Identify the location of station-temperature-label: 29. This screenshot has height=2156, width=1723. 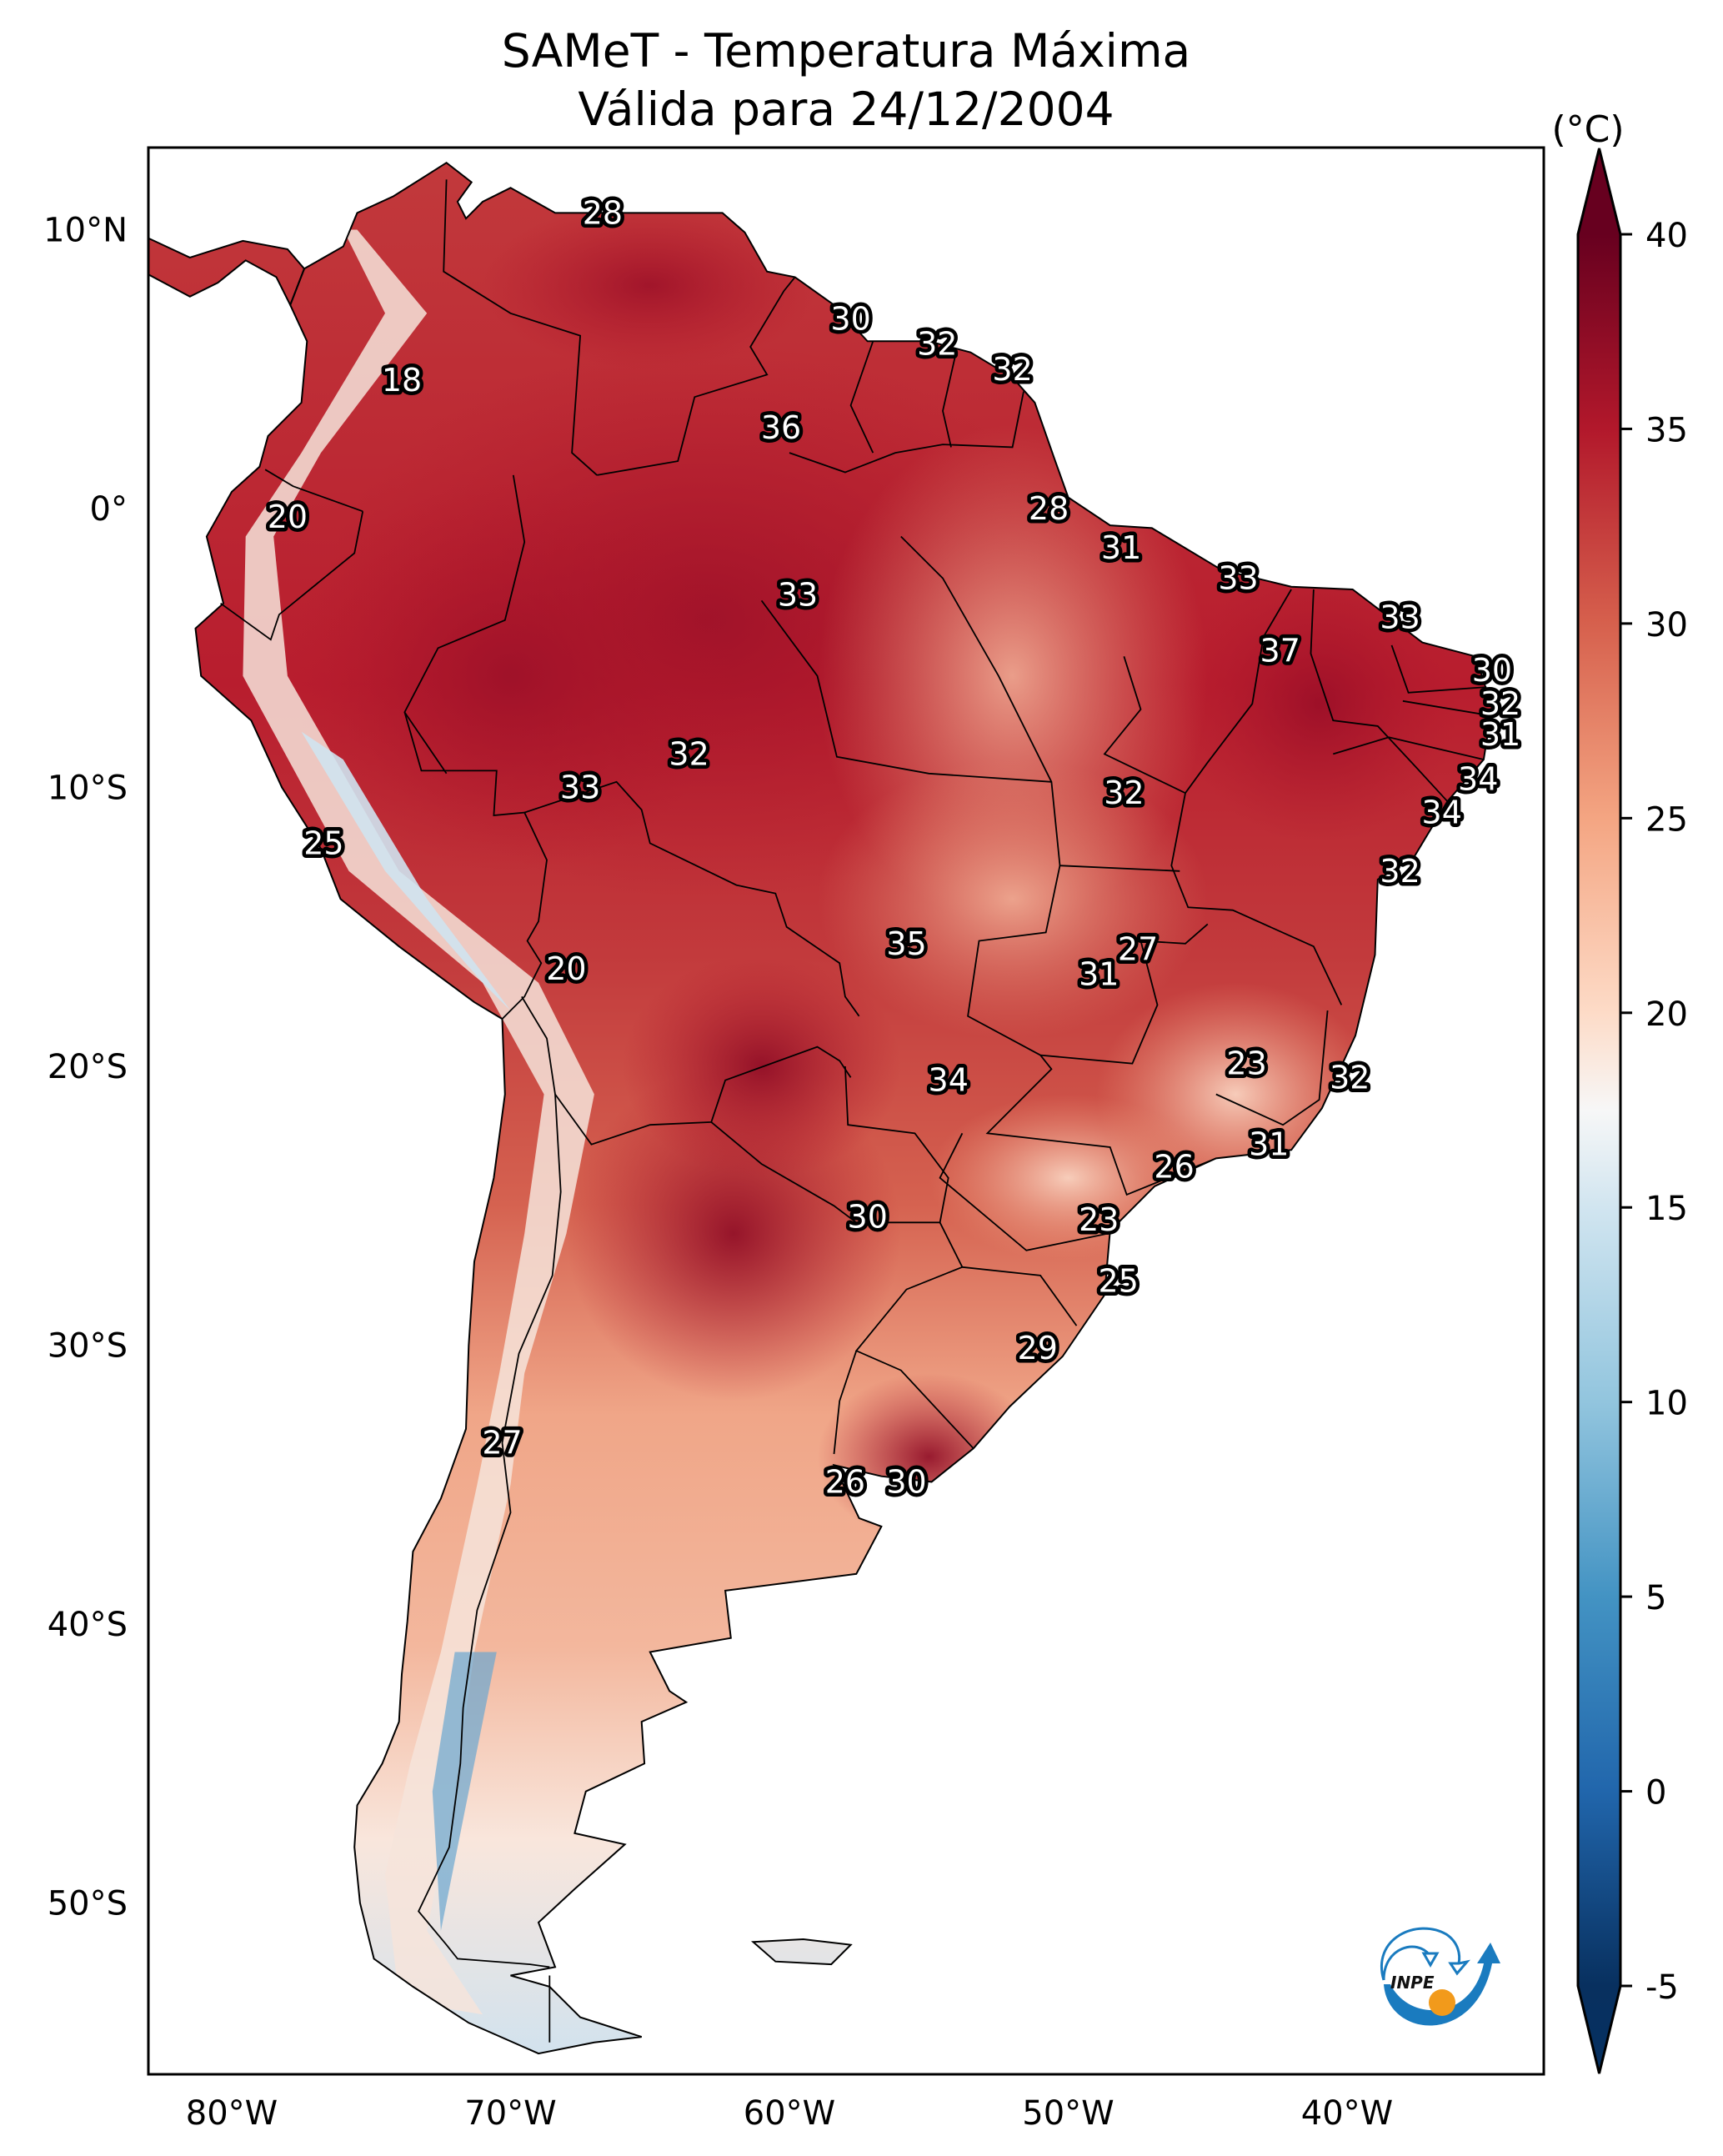
(1038, 1348).